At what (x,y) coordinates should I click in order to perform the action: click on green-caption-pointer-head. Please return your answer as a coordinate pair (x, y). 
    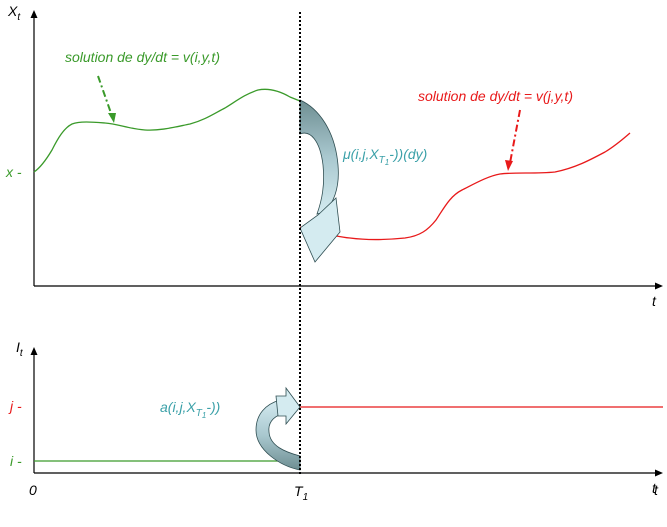
    Looking at the image, I should click on (112, 118).